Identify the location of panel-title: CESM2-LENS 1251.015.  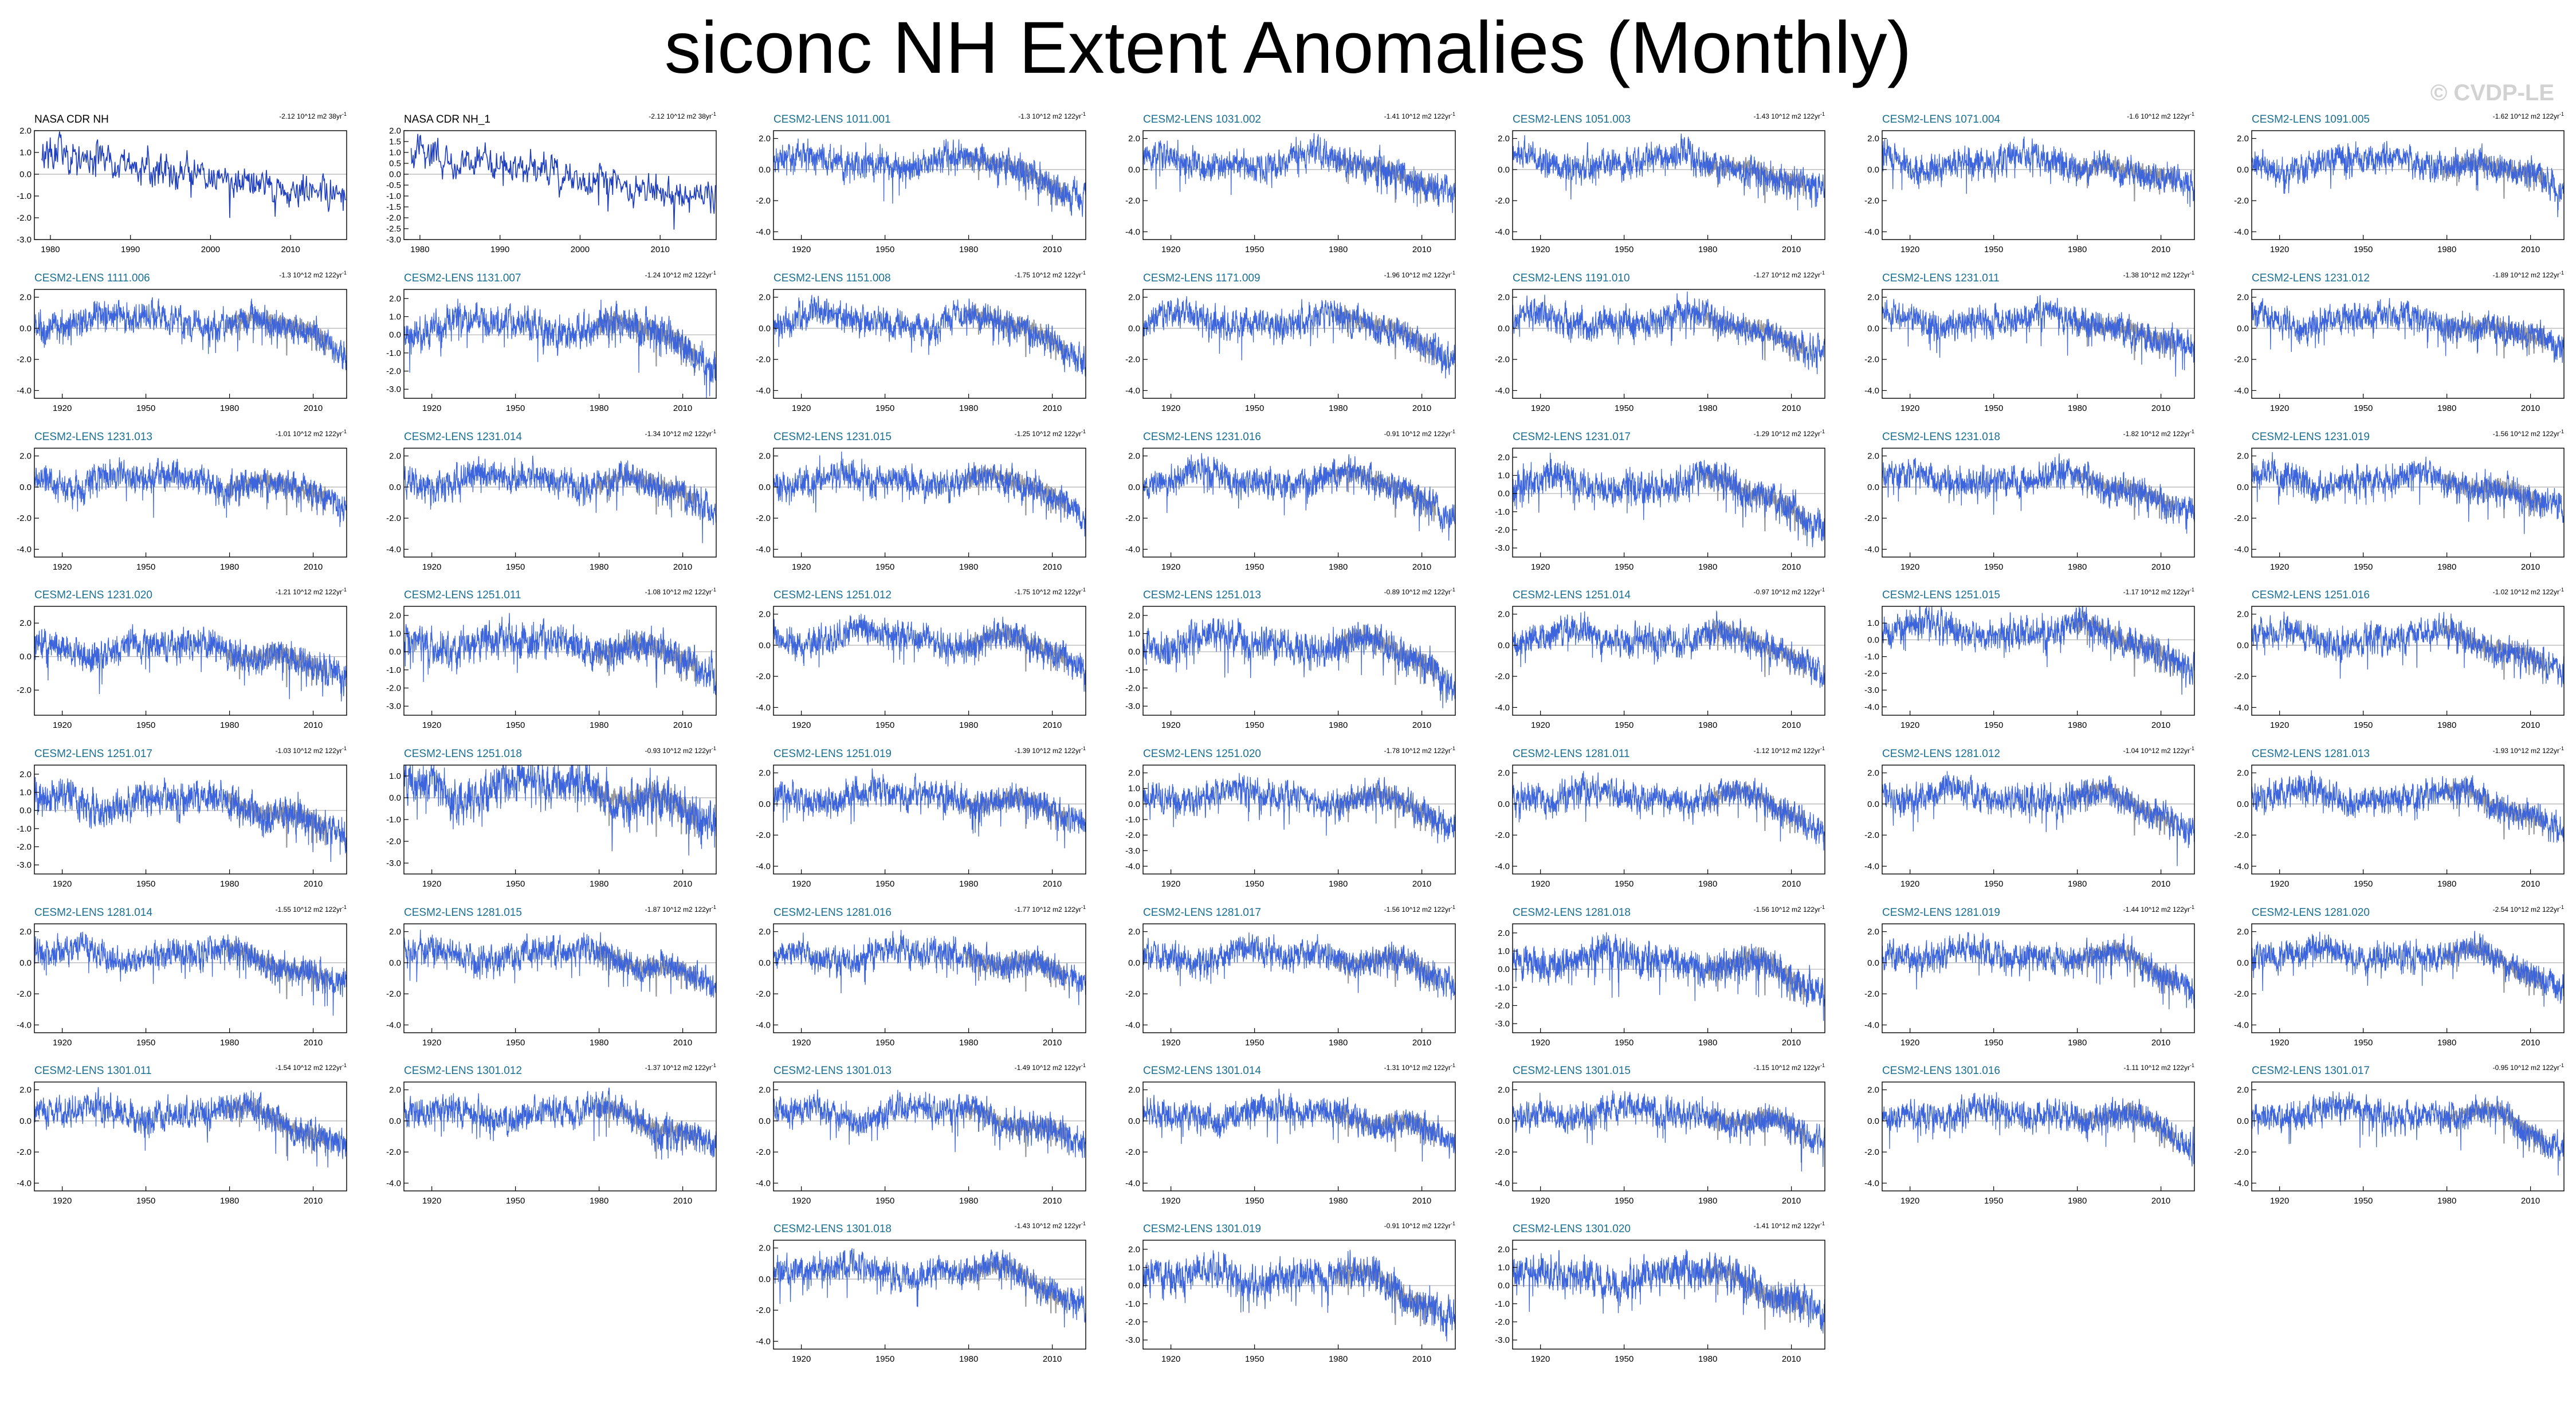
(1941, 595).